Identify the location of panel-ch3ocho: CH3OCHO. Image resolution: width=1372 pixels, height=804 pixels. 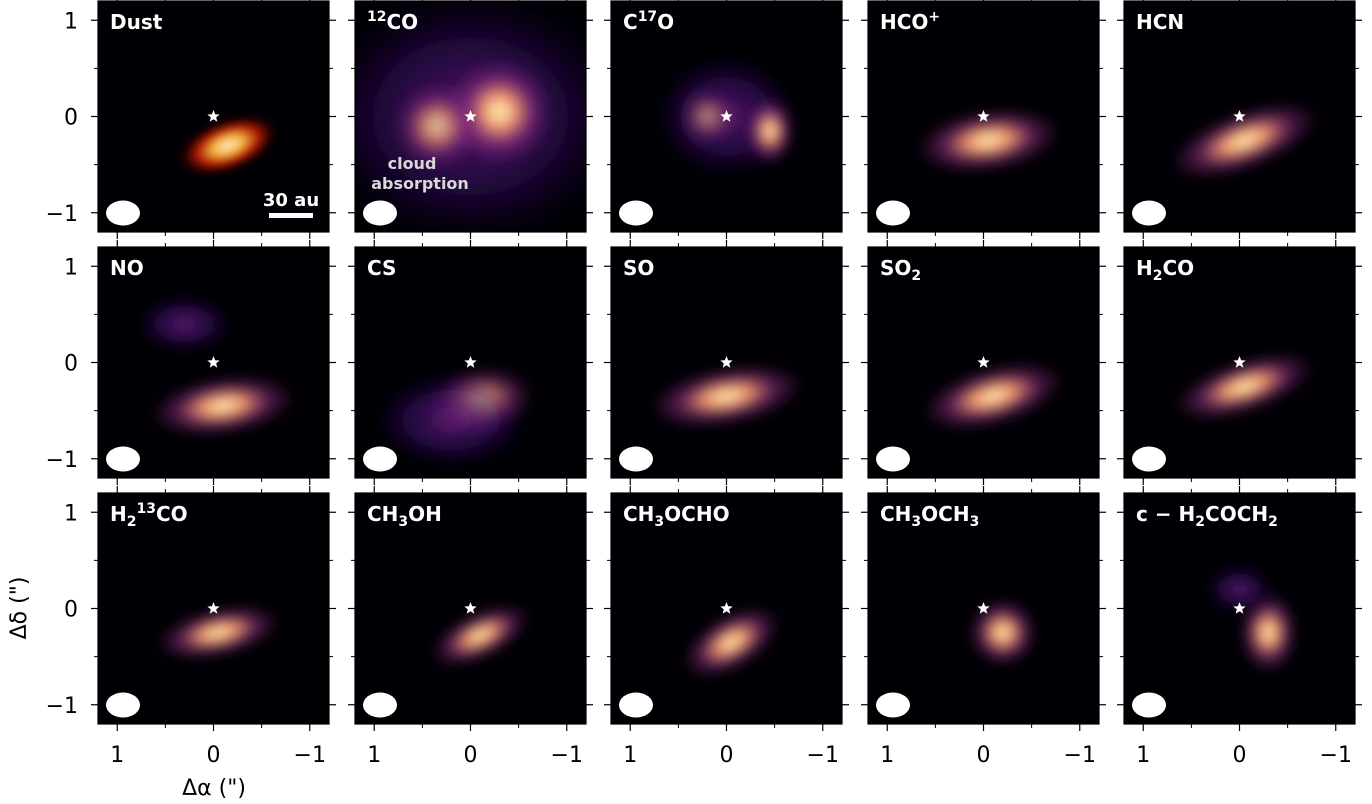
(726, 608).